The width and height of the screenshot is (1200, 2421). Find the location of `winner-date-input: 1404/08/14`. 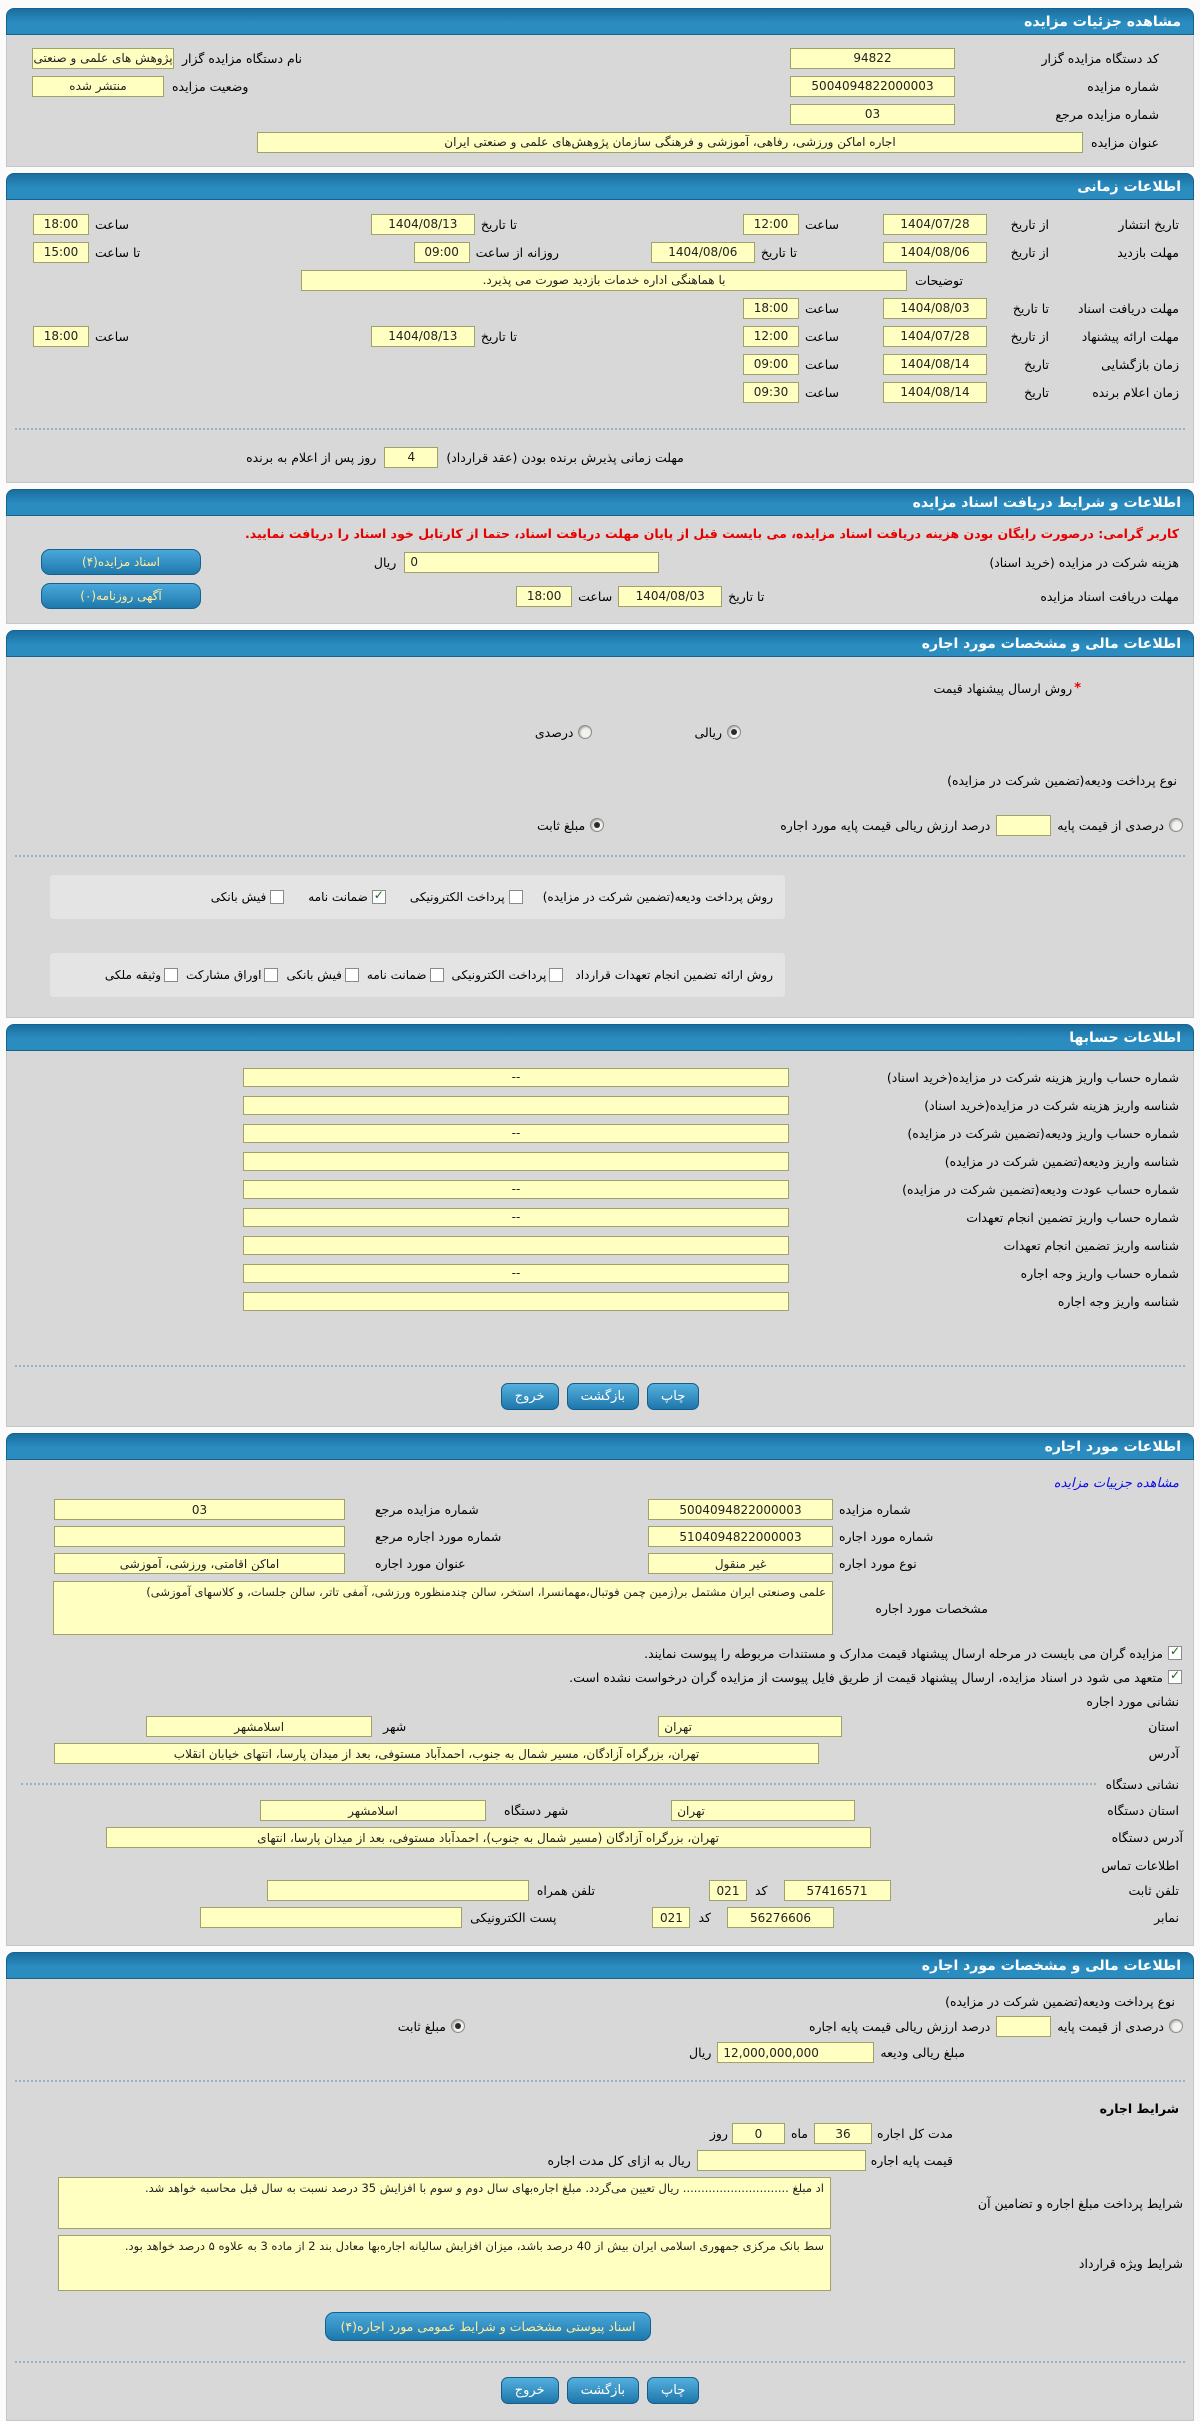

winner-date-input: 1404/08/14 is located at coordinates (935, 392).